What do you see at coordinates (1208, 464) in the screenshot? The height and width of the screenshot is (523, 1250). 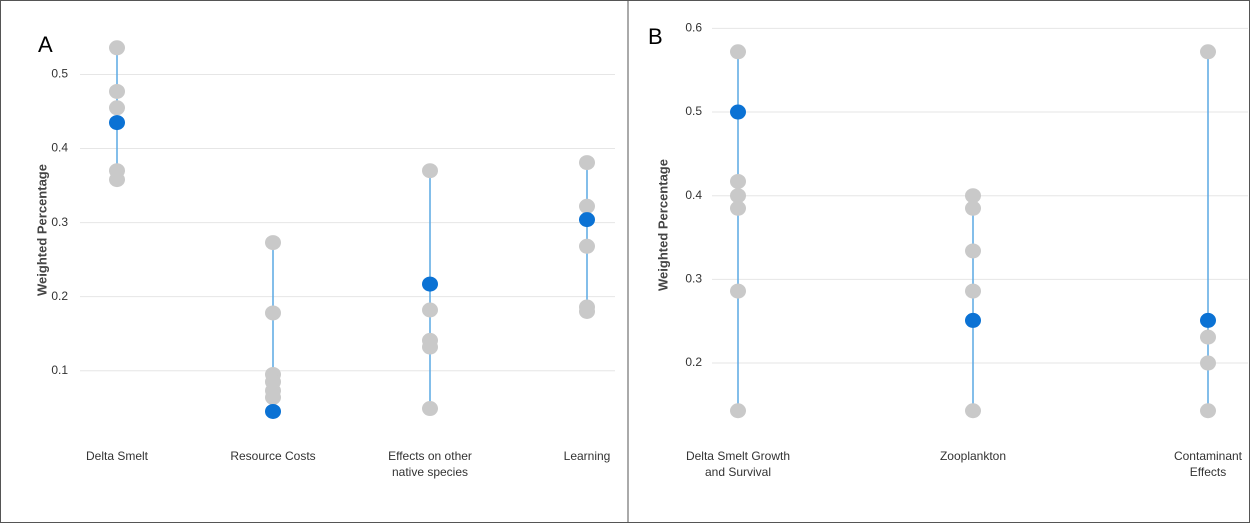 I see `x-tick-label: Contaminant Effects` at bounding box center [1208, 464].